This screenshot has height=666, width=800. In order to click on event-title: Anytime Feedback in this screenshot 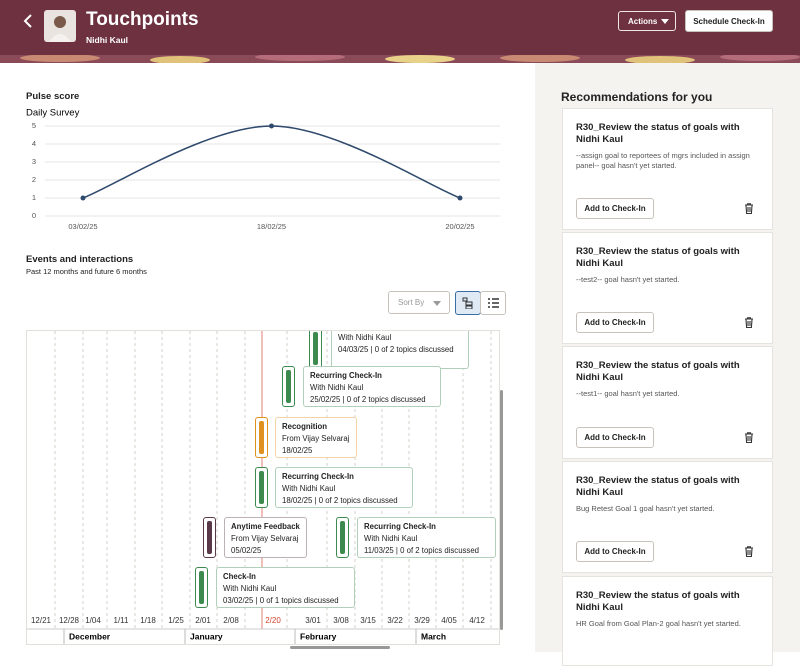, I will do `click(265, 526)`.